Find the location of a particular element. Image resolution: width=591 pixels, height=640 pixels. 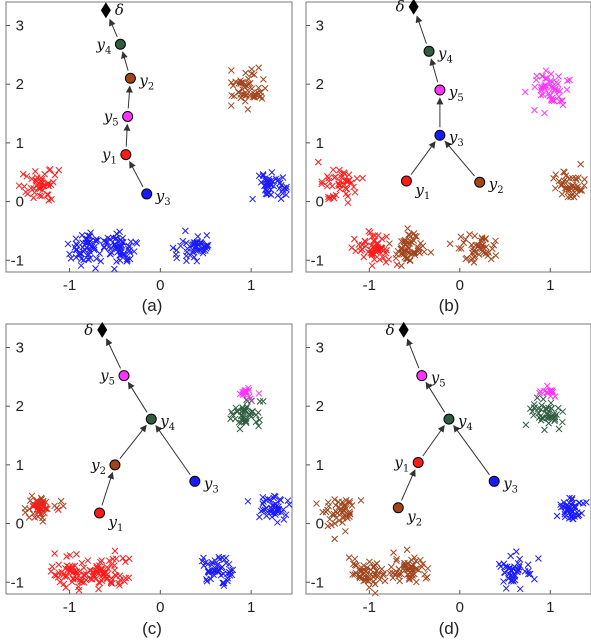

panel-label: (d) is located at coordinates (449, 628).